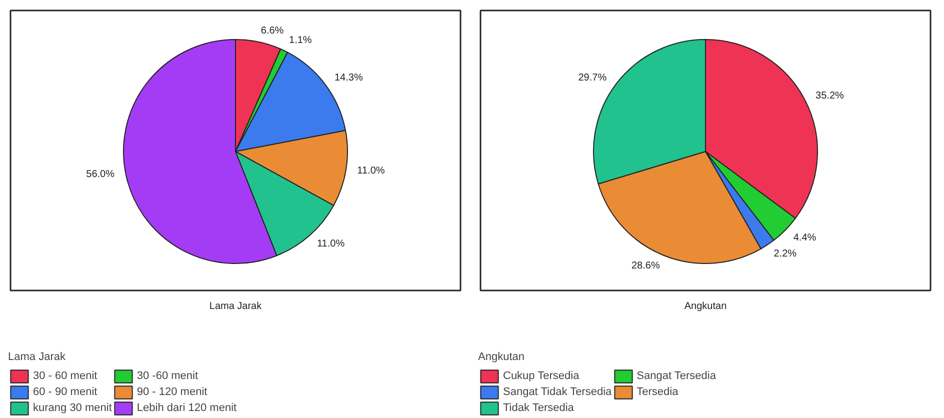 The width and height of the screenshot is (944, 418). I want to click on data-label: 6.6%, so click(272, 30).